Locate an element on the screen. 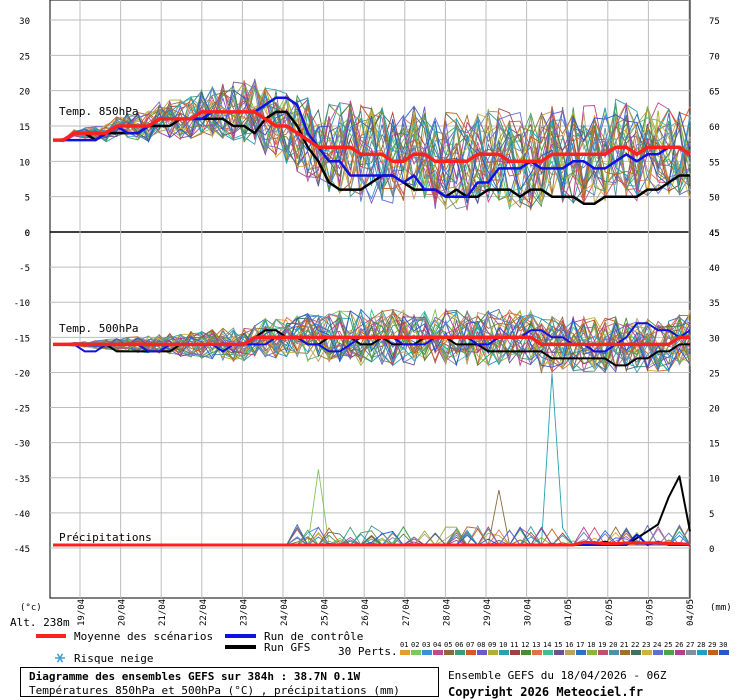 The width and height of the screenshot is (740, 700). pert-number: 30 is located at coordinates (723, 645).